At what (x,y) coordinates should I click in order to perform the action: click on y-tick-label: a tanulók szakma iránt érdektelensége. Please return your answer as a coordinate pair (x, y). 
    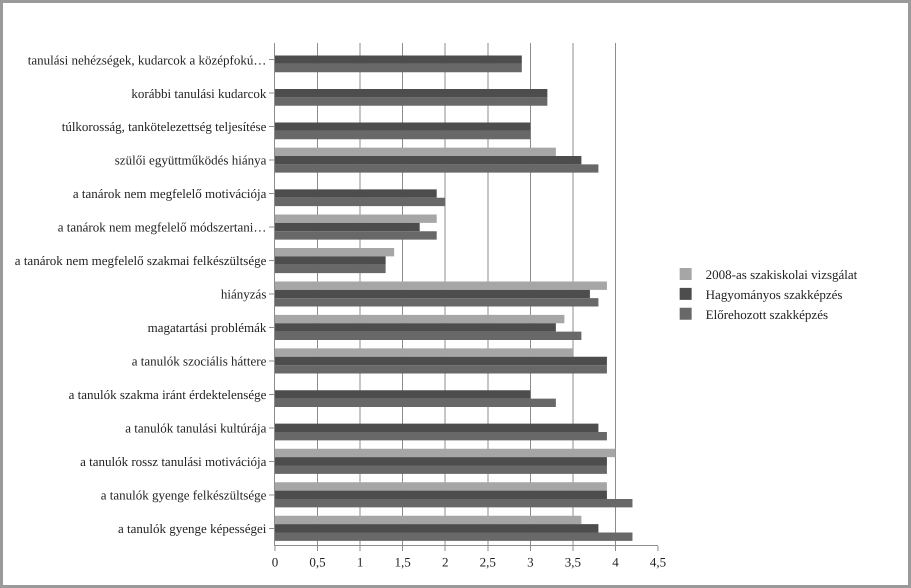
    Looking at the image, I should click on (167, 394).